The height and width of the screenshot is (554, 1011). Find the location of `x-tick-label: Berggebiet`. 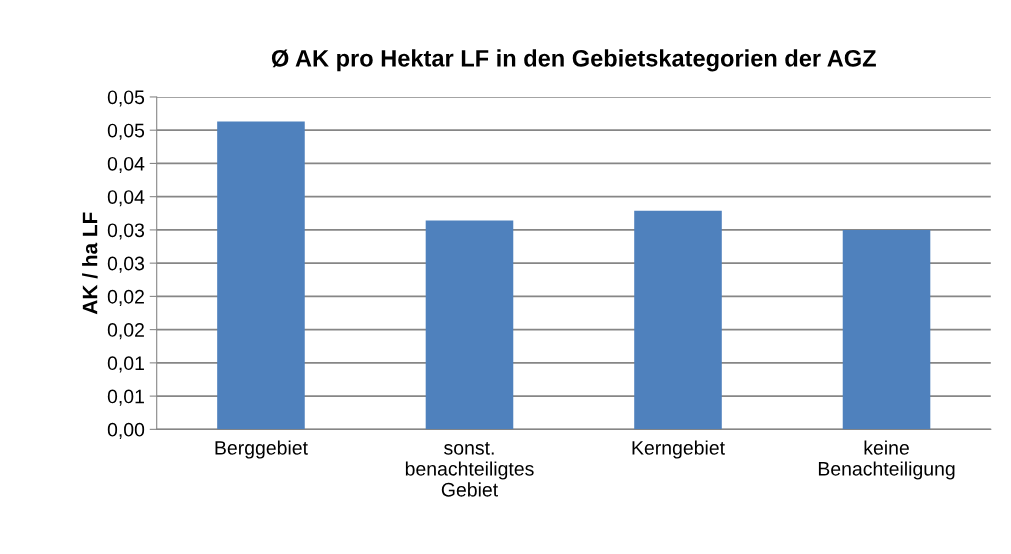

x-tick-label: Berggebiet is located at coordinates (261, 449).